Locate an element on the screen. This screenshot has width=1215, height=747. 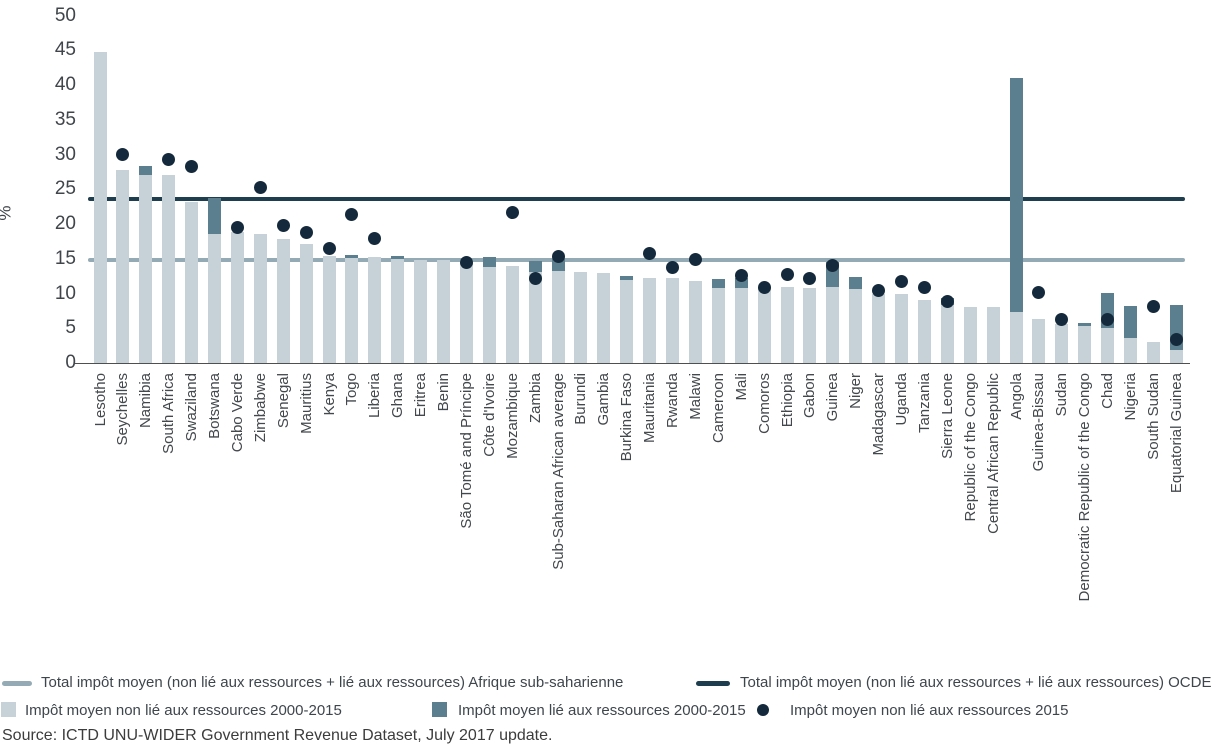
x-axis-label: Burkina Faso is located at coordinates (627, 417).